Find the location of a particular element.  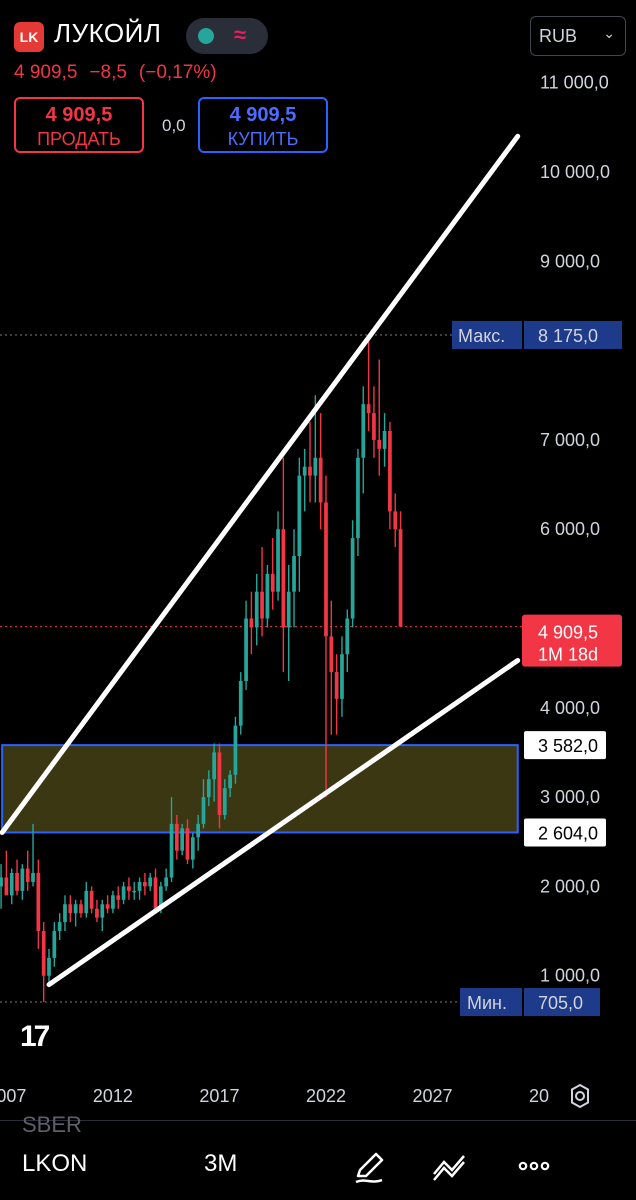

settings-gear-icon is located at coordinates (580, 1096).